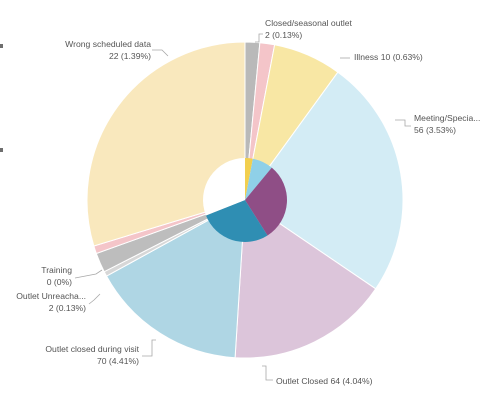 The image size is (488, 402). I want to click on label-wrong-scheduled: Wrong scheduled data 22 (1.39%), so click(108, 50).